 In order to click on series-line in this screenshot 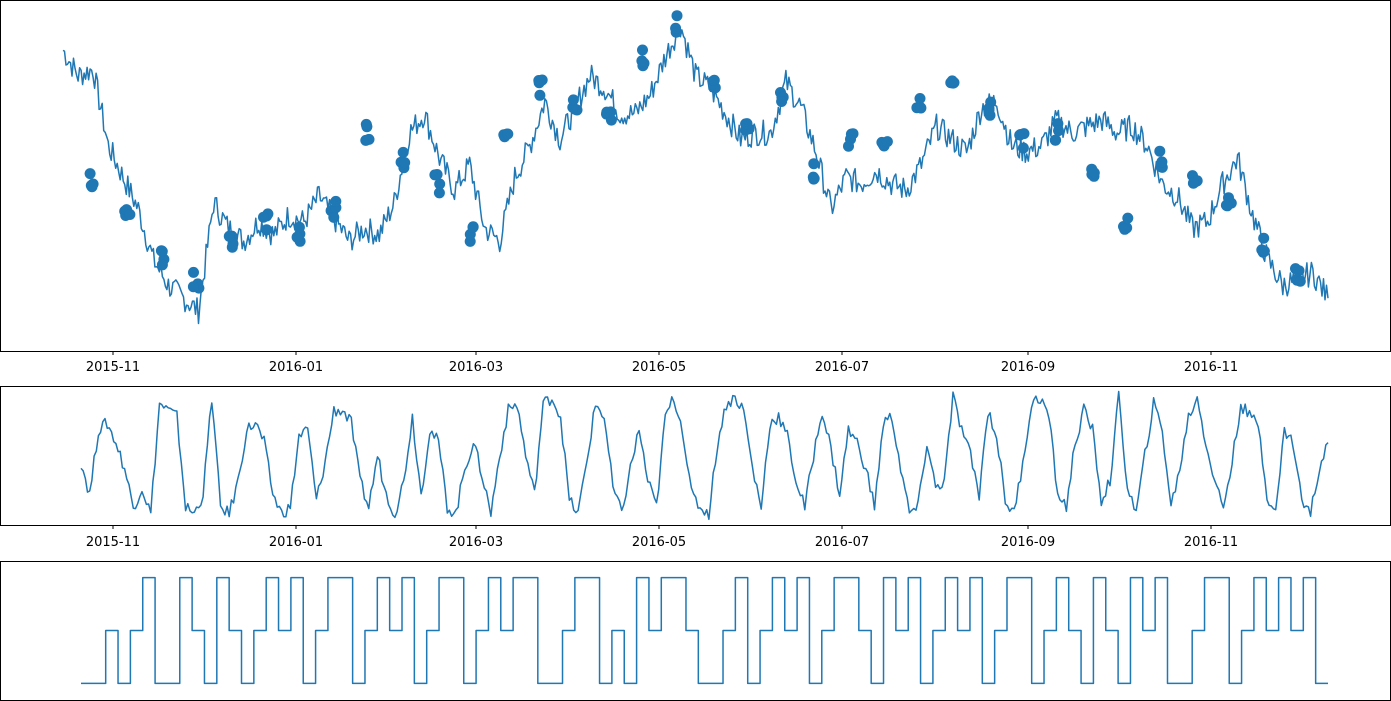, I will do `click(704, 630)`.